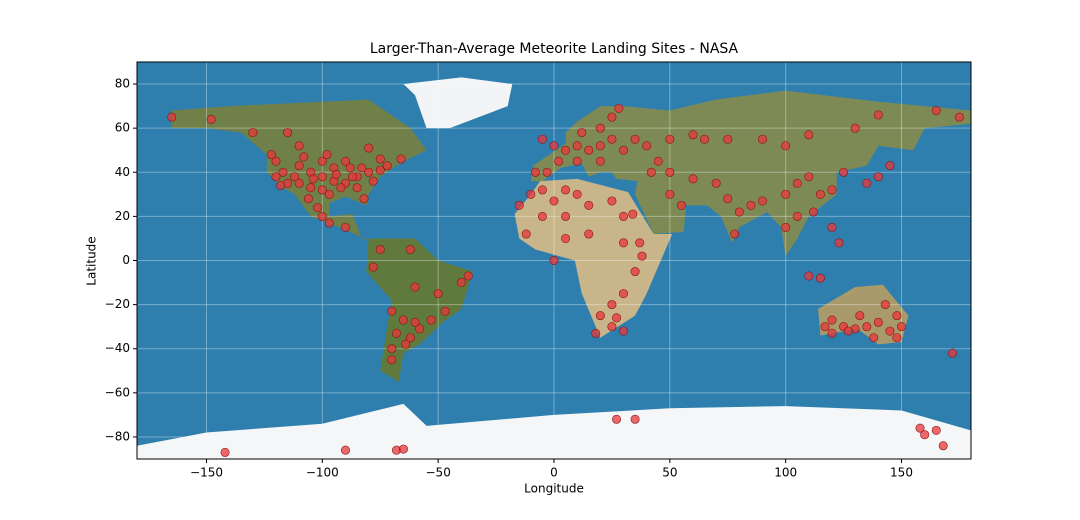 The height and width of the screenshot is (520, 1080). Describe the element at coordinates (122, 216) in the screenshot. I see `y-tick-label: 20` at that location.